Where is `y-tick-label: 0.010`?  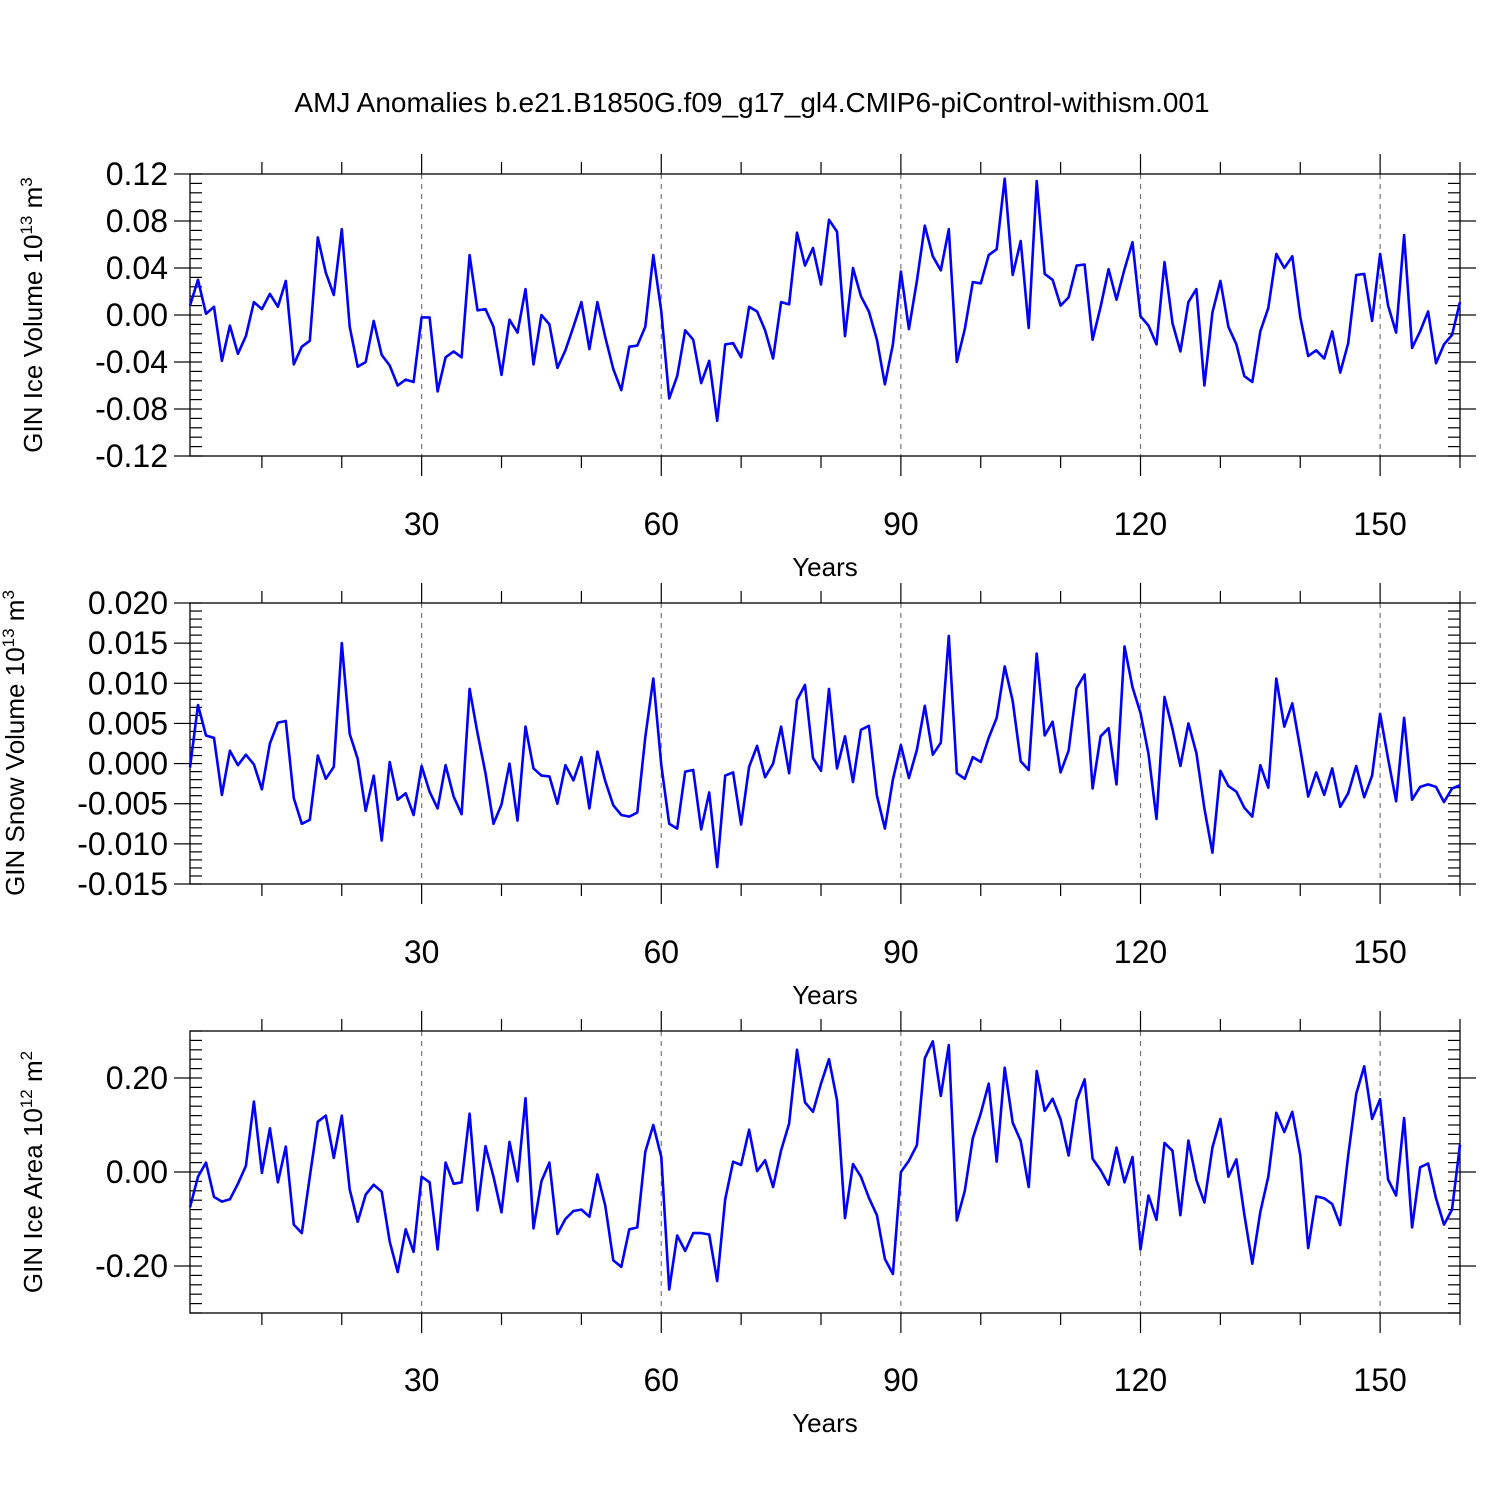
y-tick-label: 0.010 is located at coordinates (128, 683).